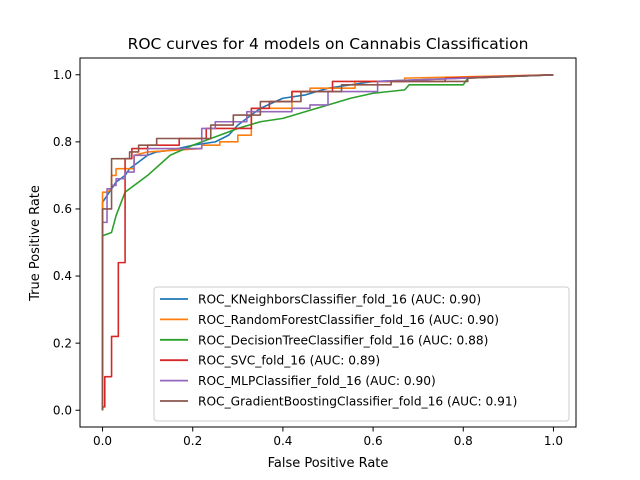  What do you see at coordinates (282, 441) in the screenshot?
I see `x-tick-label: 0.4` at bounding box center [282, 441].